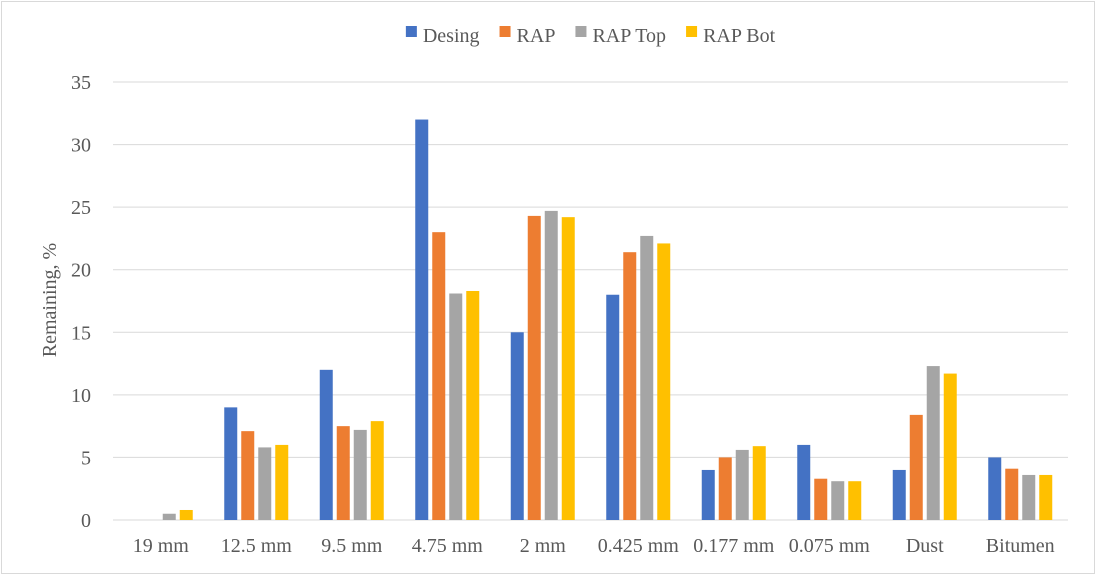 The image size is (1098, 577). Describe the element at coordinates (81, 208) in the screenshot. I see `y-tick-label: 25` at that location.